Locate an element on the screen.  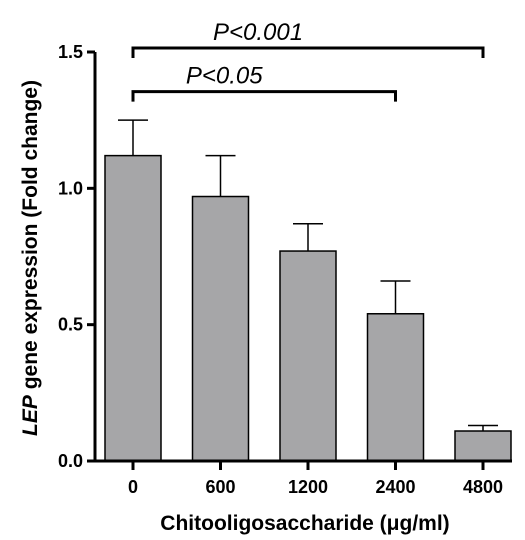
x-tick-label: 600 is located at coordinates (220, 487).